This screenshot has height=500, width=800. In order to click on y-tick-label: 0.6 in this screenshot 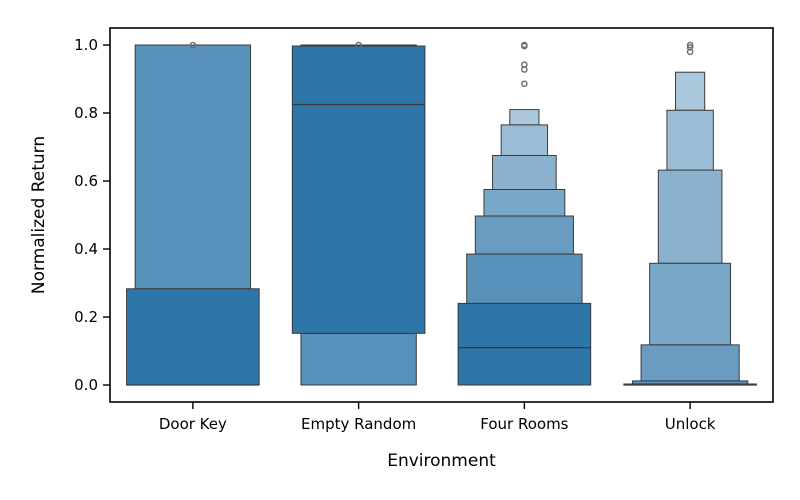, I will do `click(86, 181)`.